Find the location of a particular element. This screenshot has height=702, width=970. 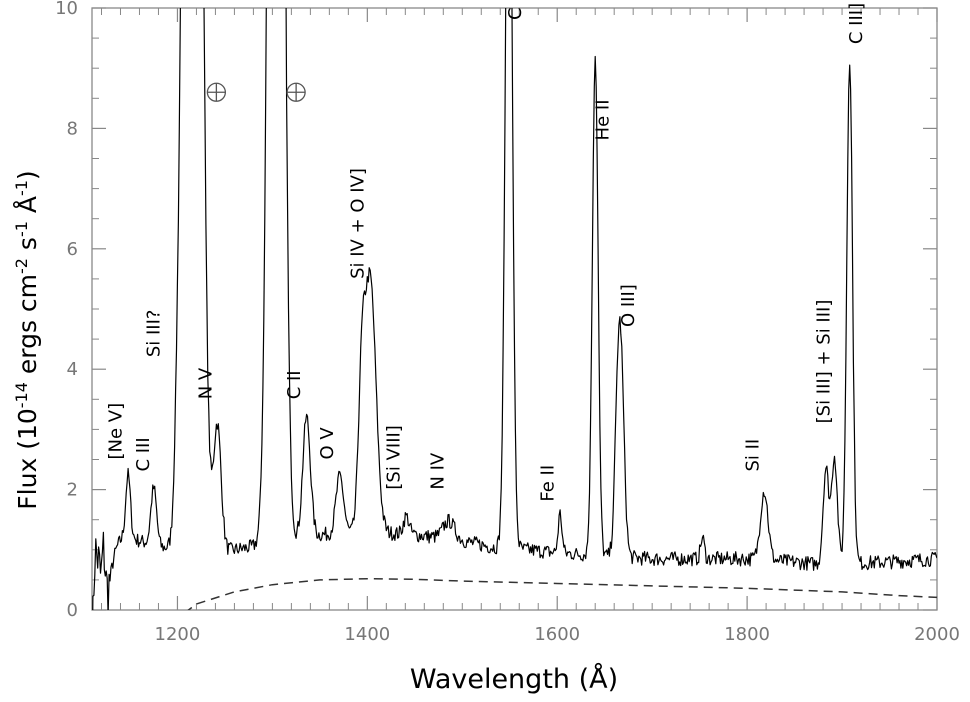

y-axis-title: Flux (10-14 ergs cm-2 s-1 Å-1) is located at coordinates (27, 339).